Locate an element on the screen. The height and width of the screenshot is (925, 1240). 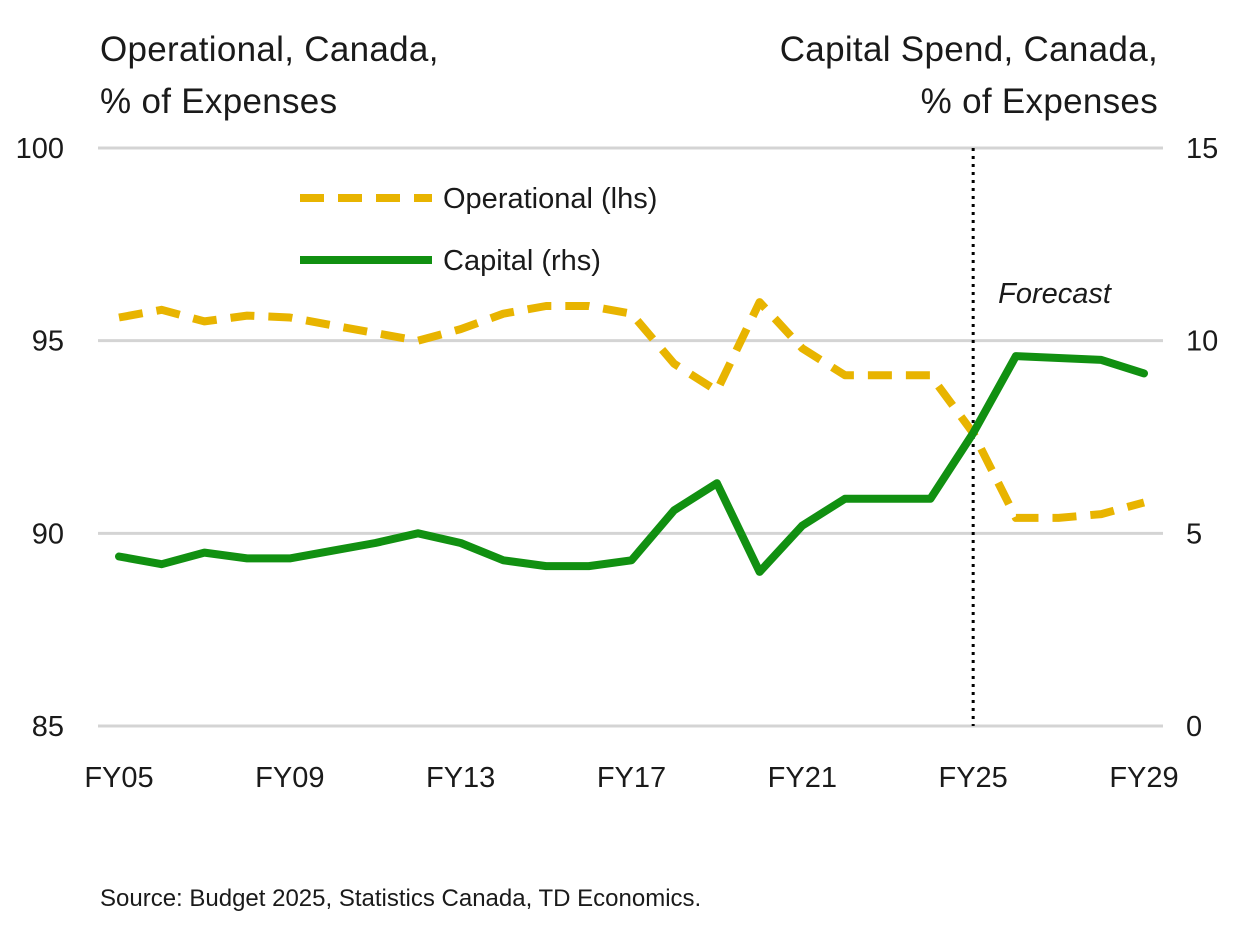
right-tick-label: 5 is located at coordinates (1194, 534).